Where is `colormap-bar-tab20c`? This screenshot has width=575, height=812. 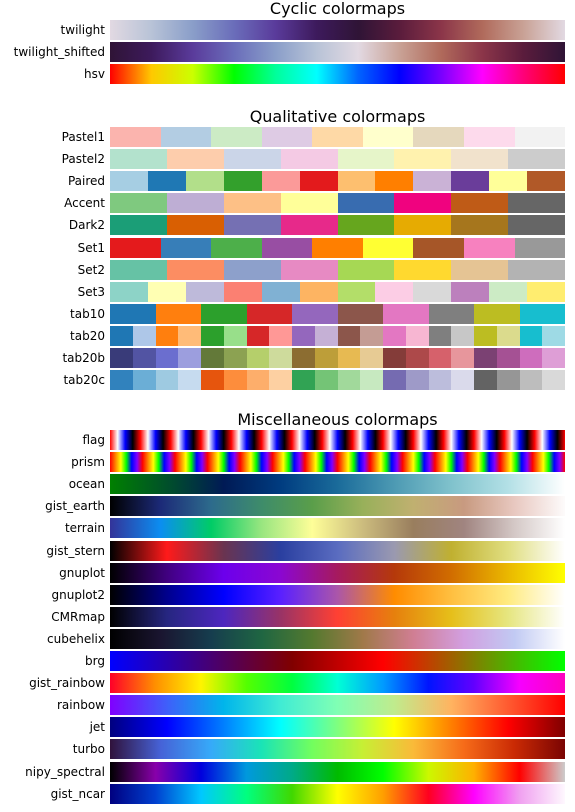 colormap-bar-tab20c is located at coordinates (337, 380).